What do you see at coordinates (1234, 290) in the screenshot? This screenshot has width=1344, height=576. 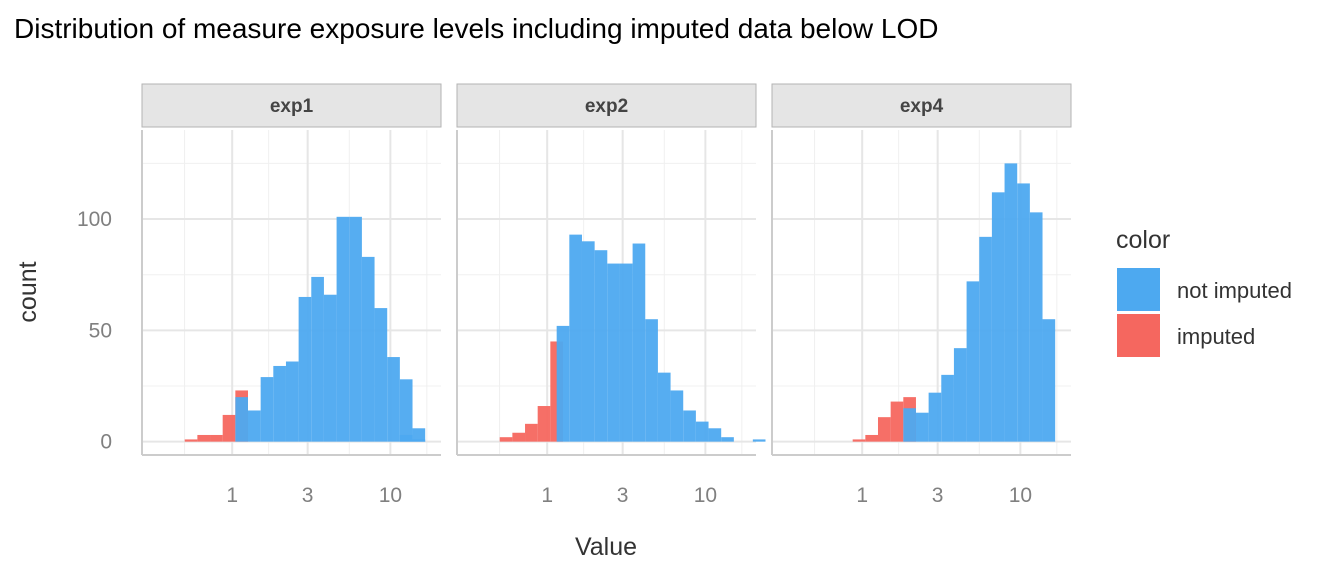 I see `legend-label: not imputed` at bounding box center [1234, 290].